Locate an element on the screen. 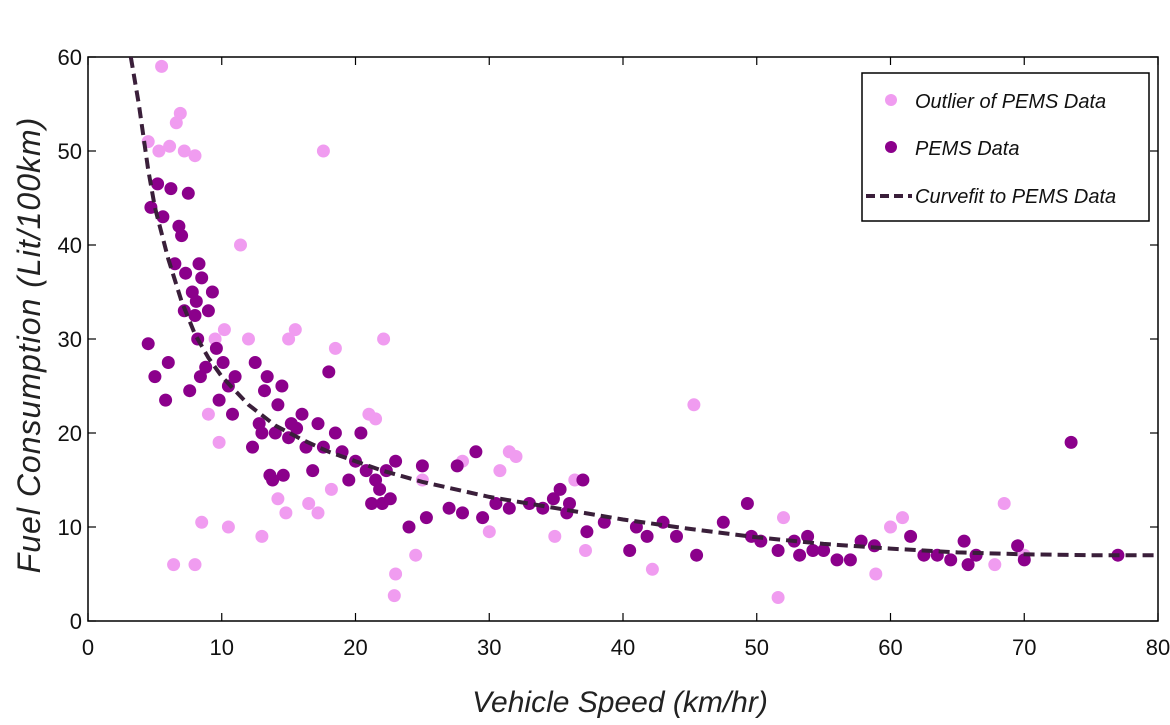  legend-label-curvefit: Curvefit to PEMS Data is located at coordinates (1015, 197).